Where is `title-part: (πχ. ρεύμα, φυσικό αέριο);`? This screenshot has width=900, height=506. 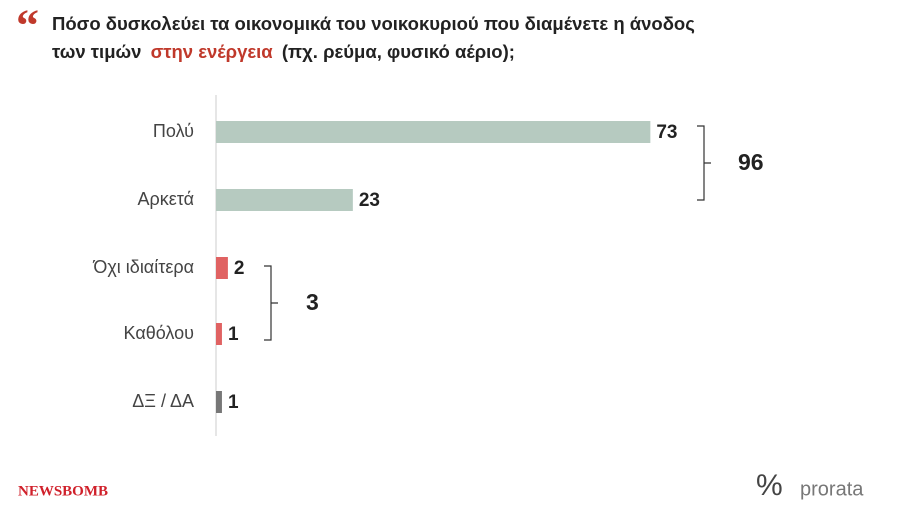 title-part: (πχ. ρεύμα, φυσικό αέριο); is located at coordinates (398, 51).